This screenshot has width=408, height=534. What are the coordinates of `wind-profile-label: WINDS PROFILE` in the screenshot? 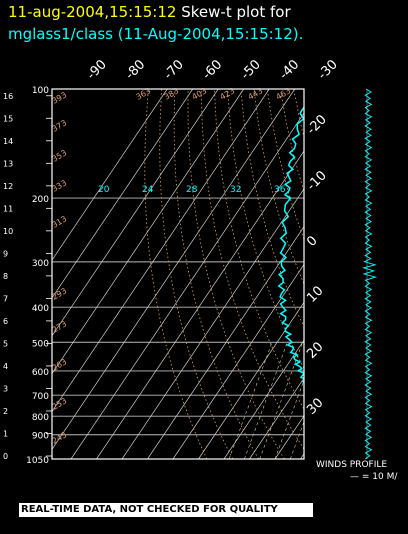 It's located at (352, 465).